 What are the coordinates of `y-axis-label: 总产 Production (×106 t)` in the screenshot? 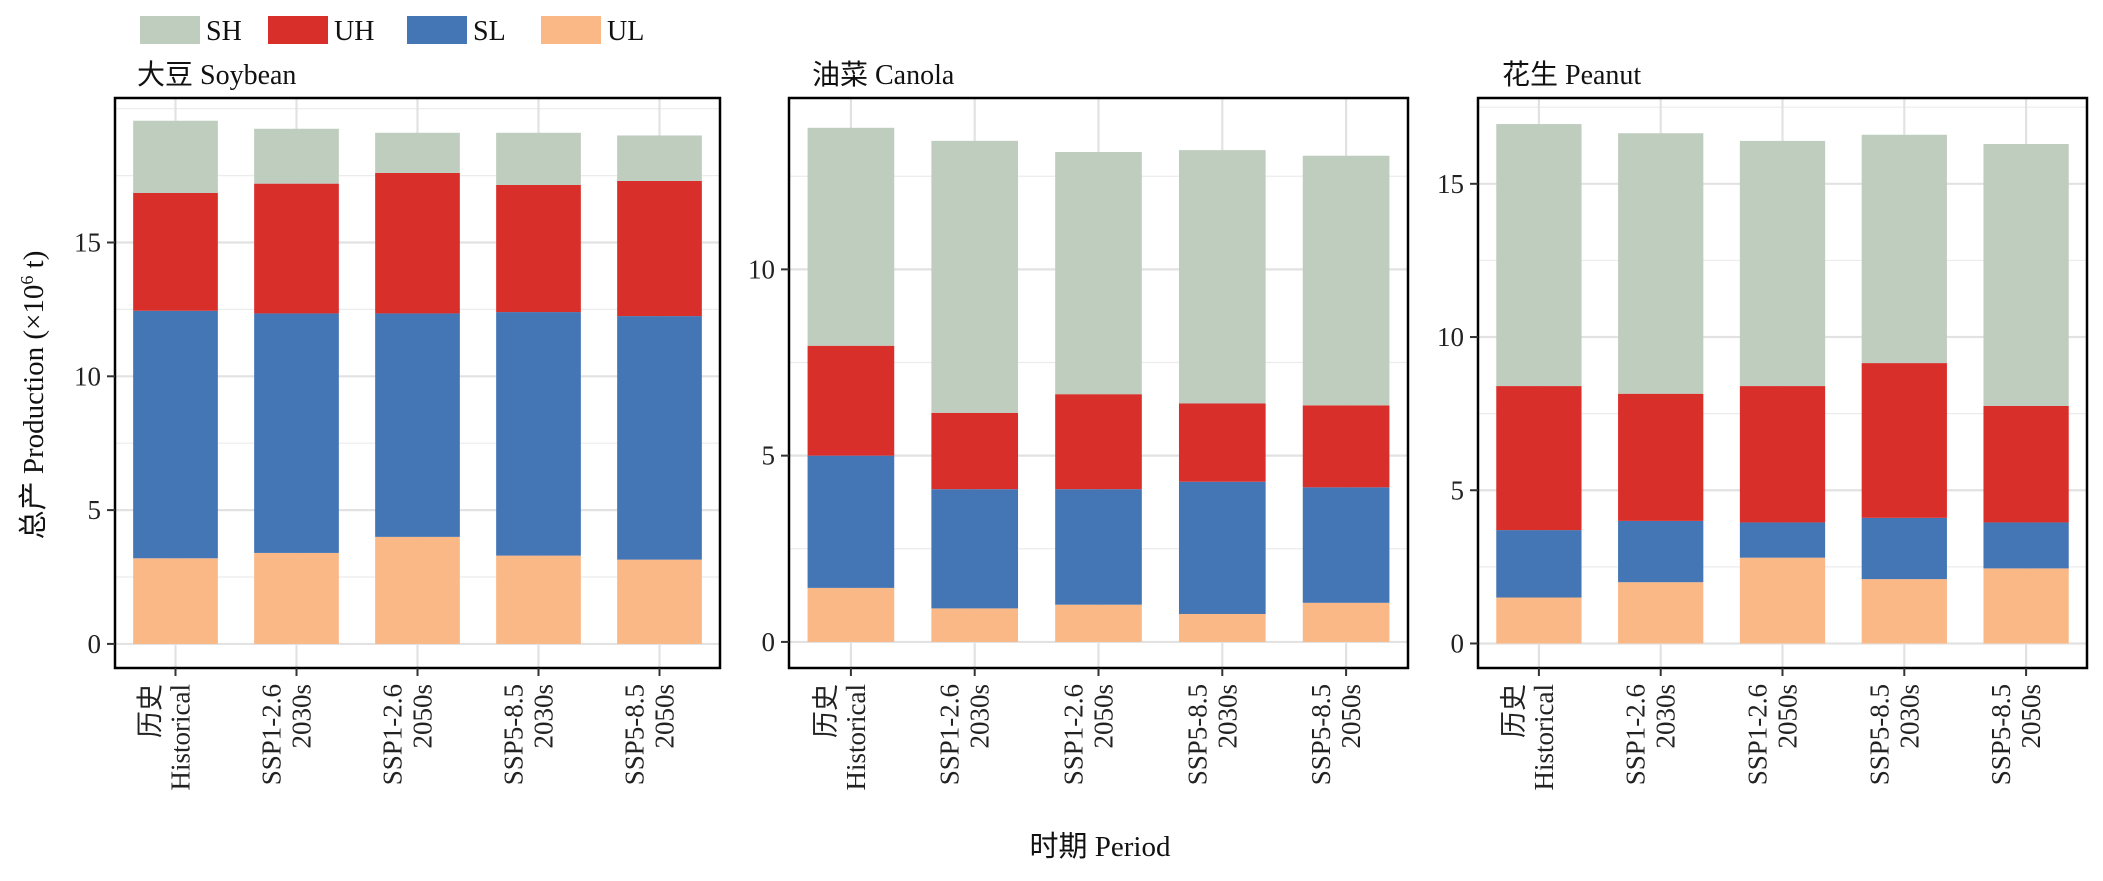 It's located at (33, 395).